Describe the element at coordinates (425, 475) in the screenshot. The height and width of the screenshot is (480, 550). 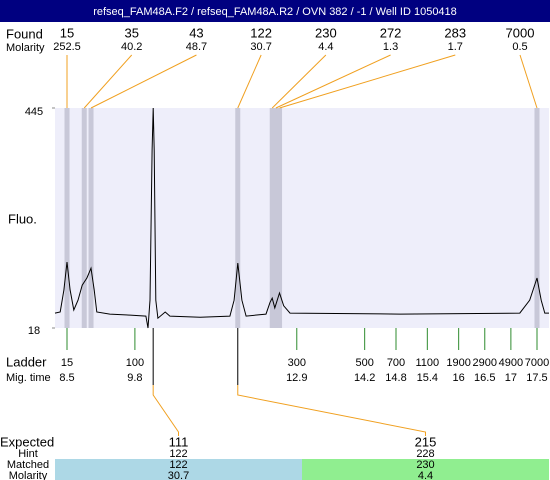
I see `expected-molarity: 4.4` at that location.